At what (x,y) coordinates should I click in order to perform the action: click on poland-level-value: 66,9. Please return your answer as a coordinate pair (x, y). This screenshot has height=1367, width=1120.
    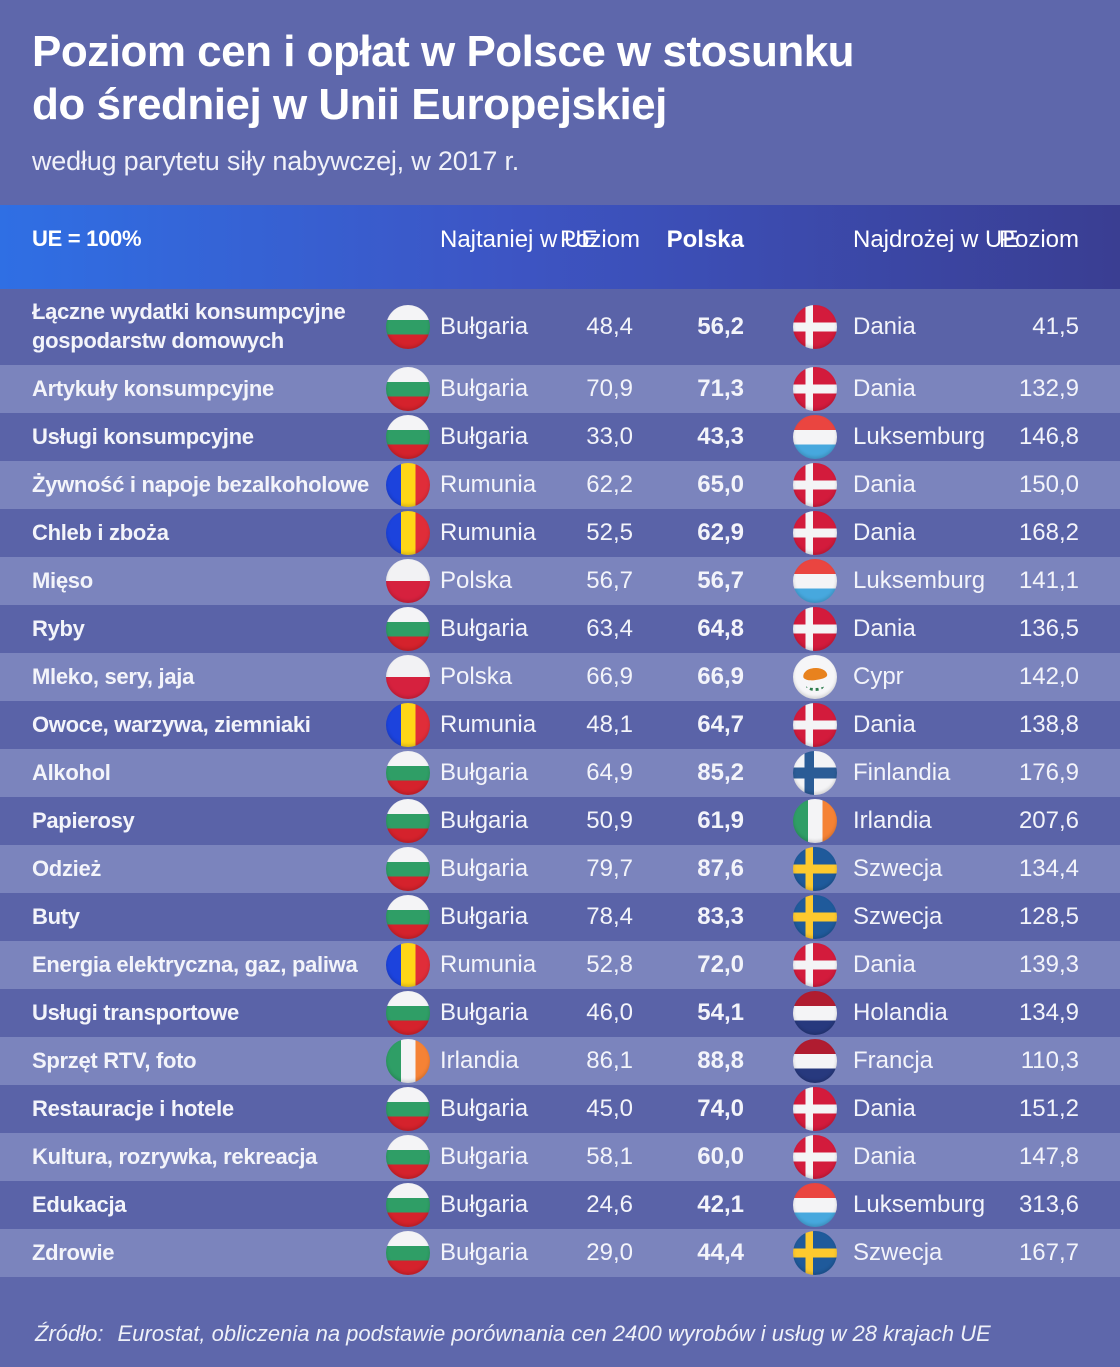
    Looking at the image, I should click on (720, 676).